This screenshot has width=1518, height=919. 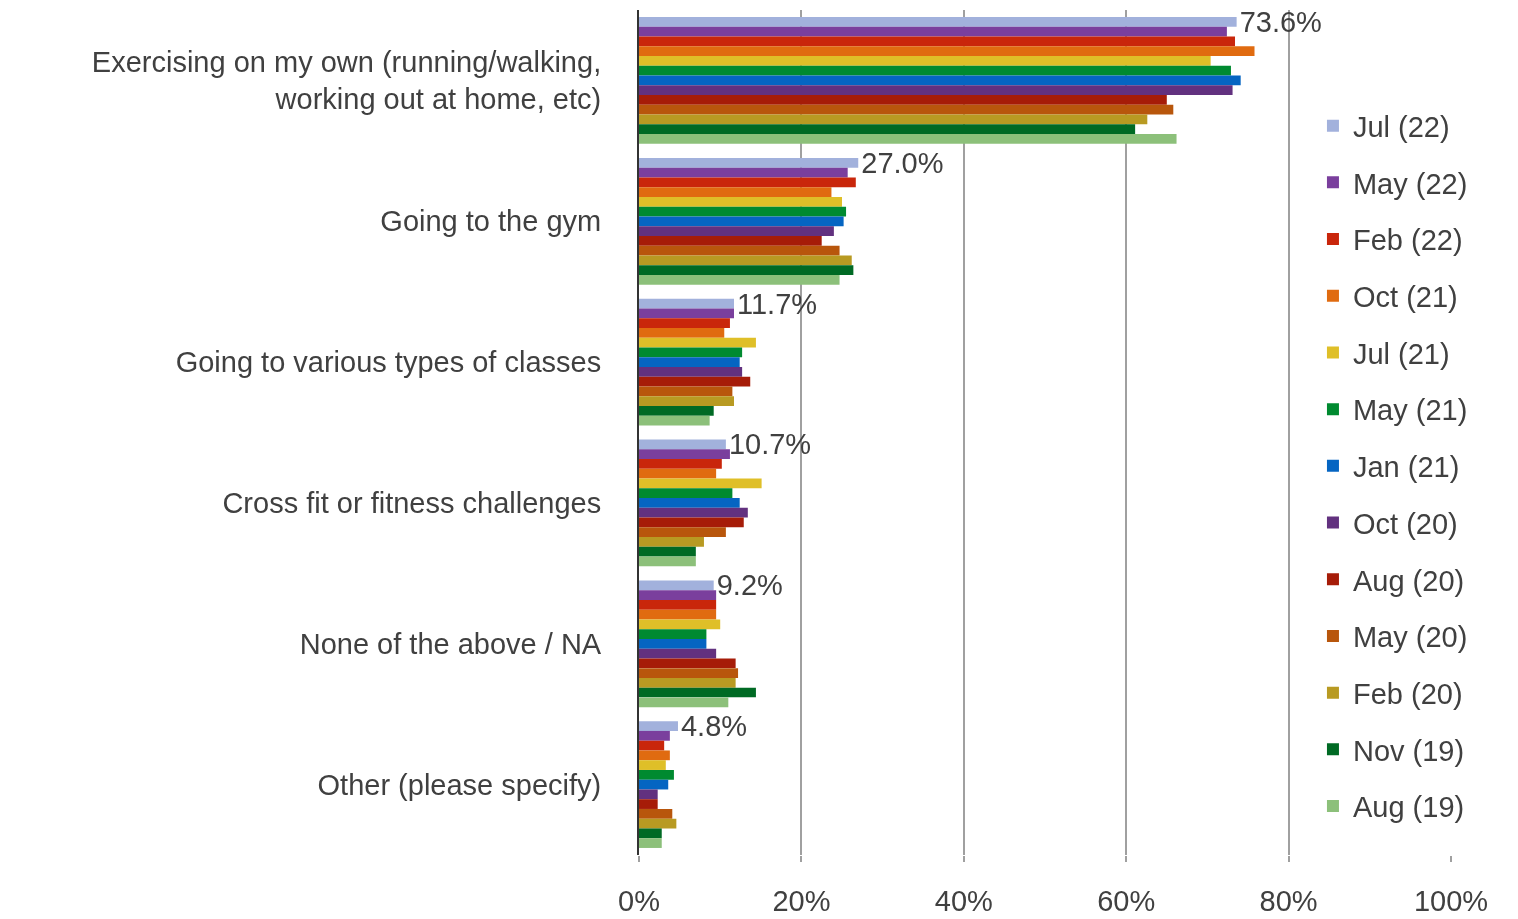 I want to click on y-tick-label: Cross fit or fitness challenges, so click(x=412, y=503).